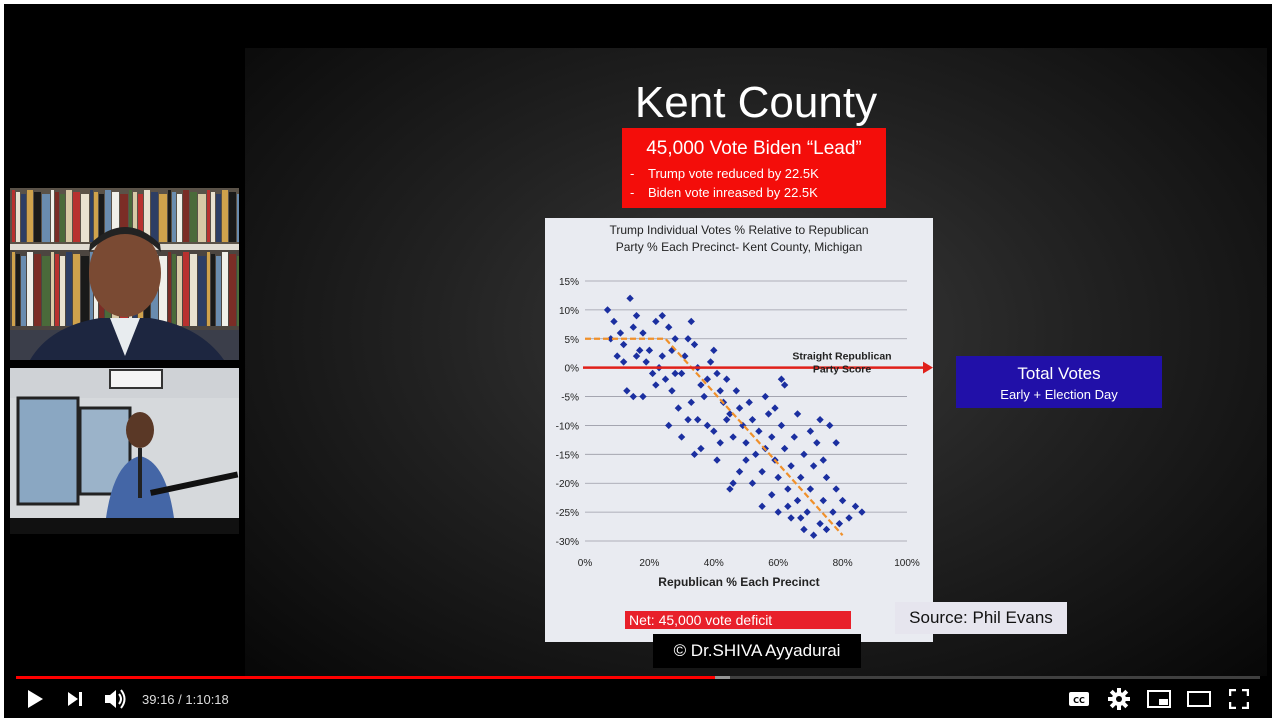  I want to click on settings-button, so click(1119, 699).